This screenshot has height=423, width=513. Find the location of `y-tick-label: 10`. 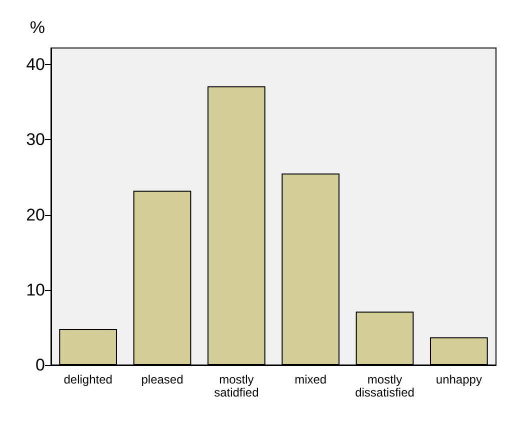

y-tick-label: 10 is located at coordinates (35, 290).